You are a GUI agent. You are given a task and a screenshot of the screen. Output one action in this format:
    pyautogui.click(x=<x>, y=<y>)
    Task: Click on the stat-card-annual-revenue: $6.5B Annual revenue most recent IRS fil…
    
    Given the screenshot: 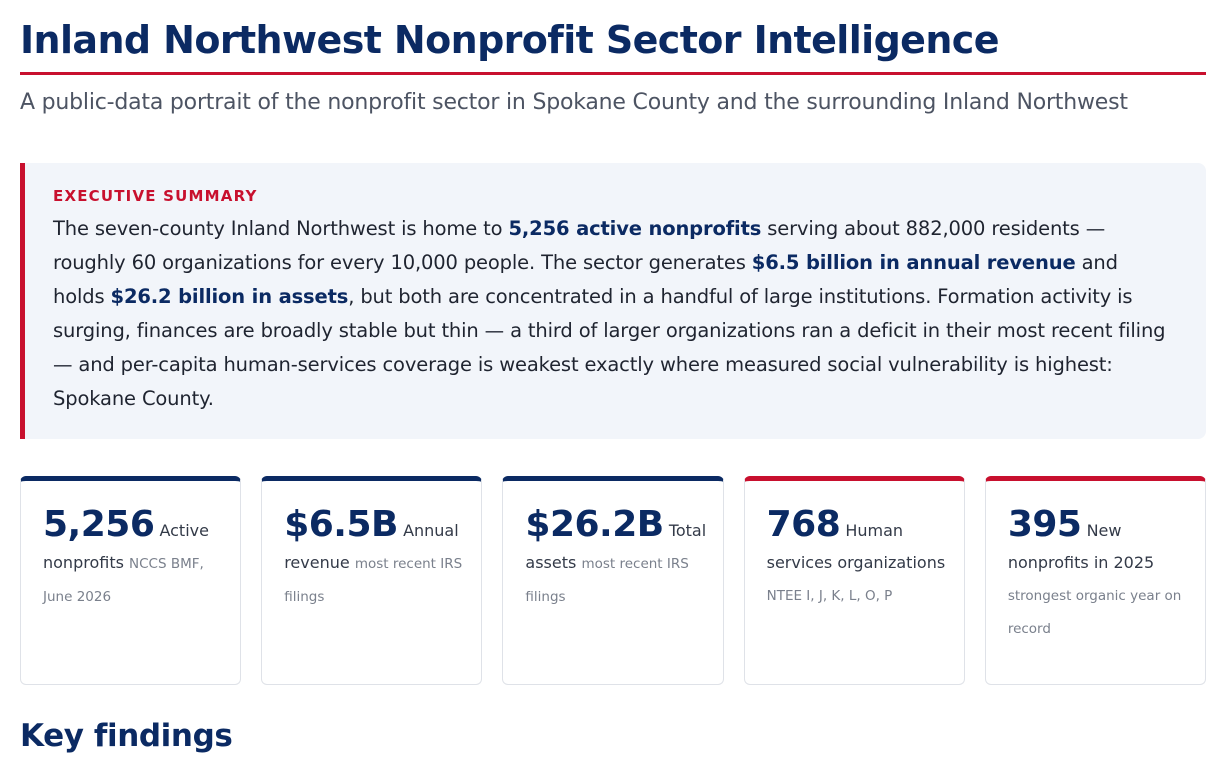 What is the action you would take?
    pyautogui.click(x=372, y=580)
    